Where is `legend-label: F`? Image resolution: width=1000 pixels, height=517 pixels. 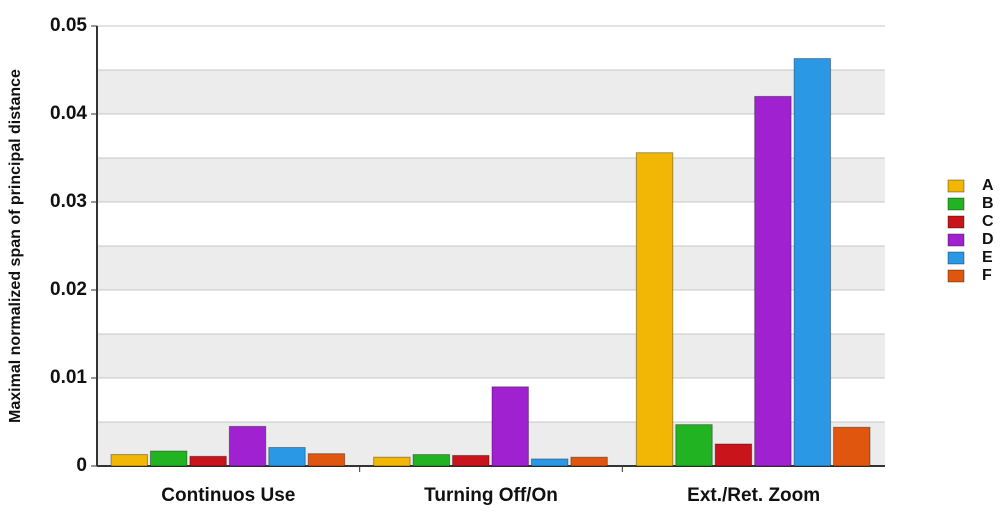 legend-label: F is located at coordinates (987, 275).